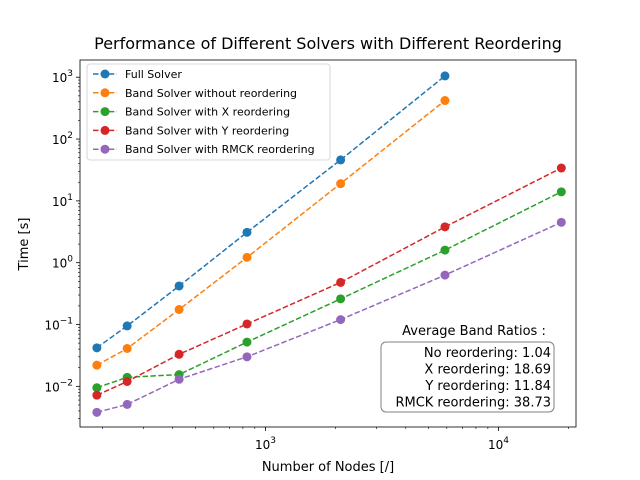 The height and width of the screenshot is (480, 640). What do you see at coordinates (58, 325) in the screenshot?
I see `y-tick-label-1: 10⁻¹` at bounding box center [58, 325].